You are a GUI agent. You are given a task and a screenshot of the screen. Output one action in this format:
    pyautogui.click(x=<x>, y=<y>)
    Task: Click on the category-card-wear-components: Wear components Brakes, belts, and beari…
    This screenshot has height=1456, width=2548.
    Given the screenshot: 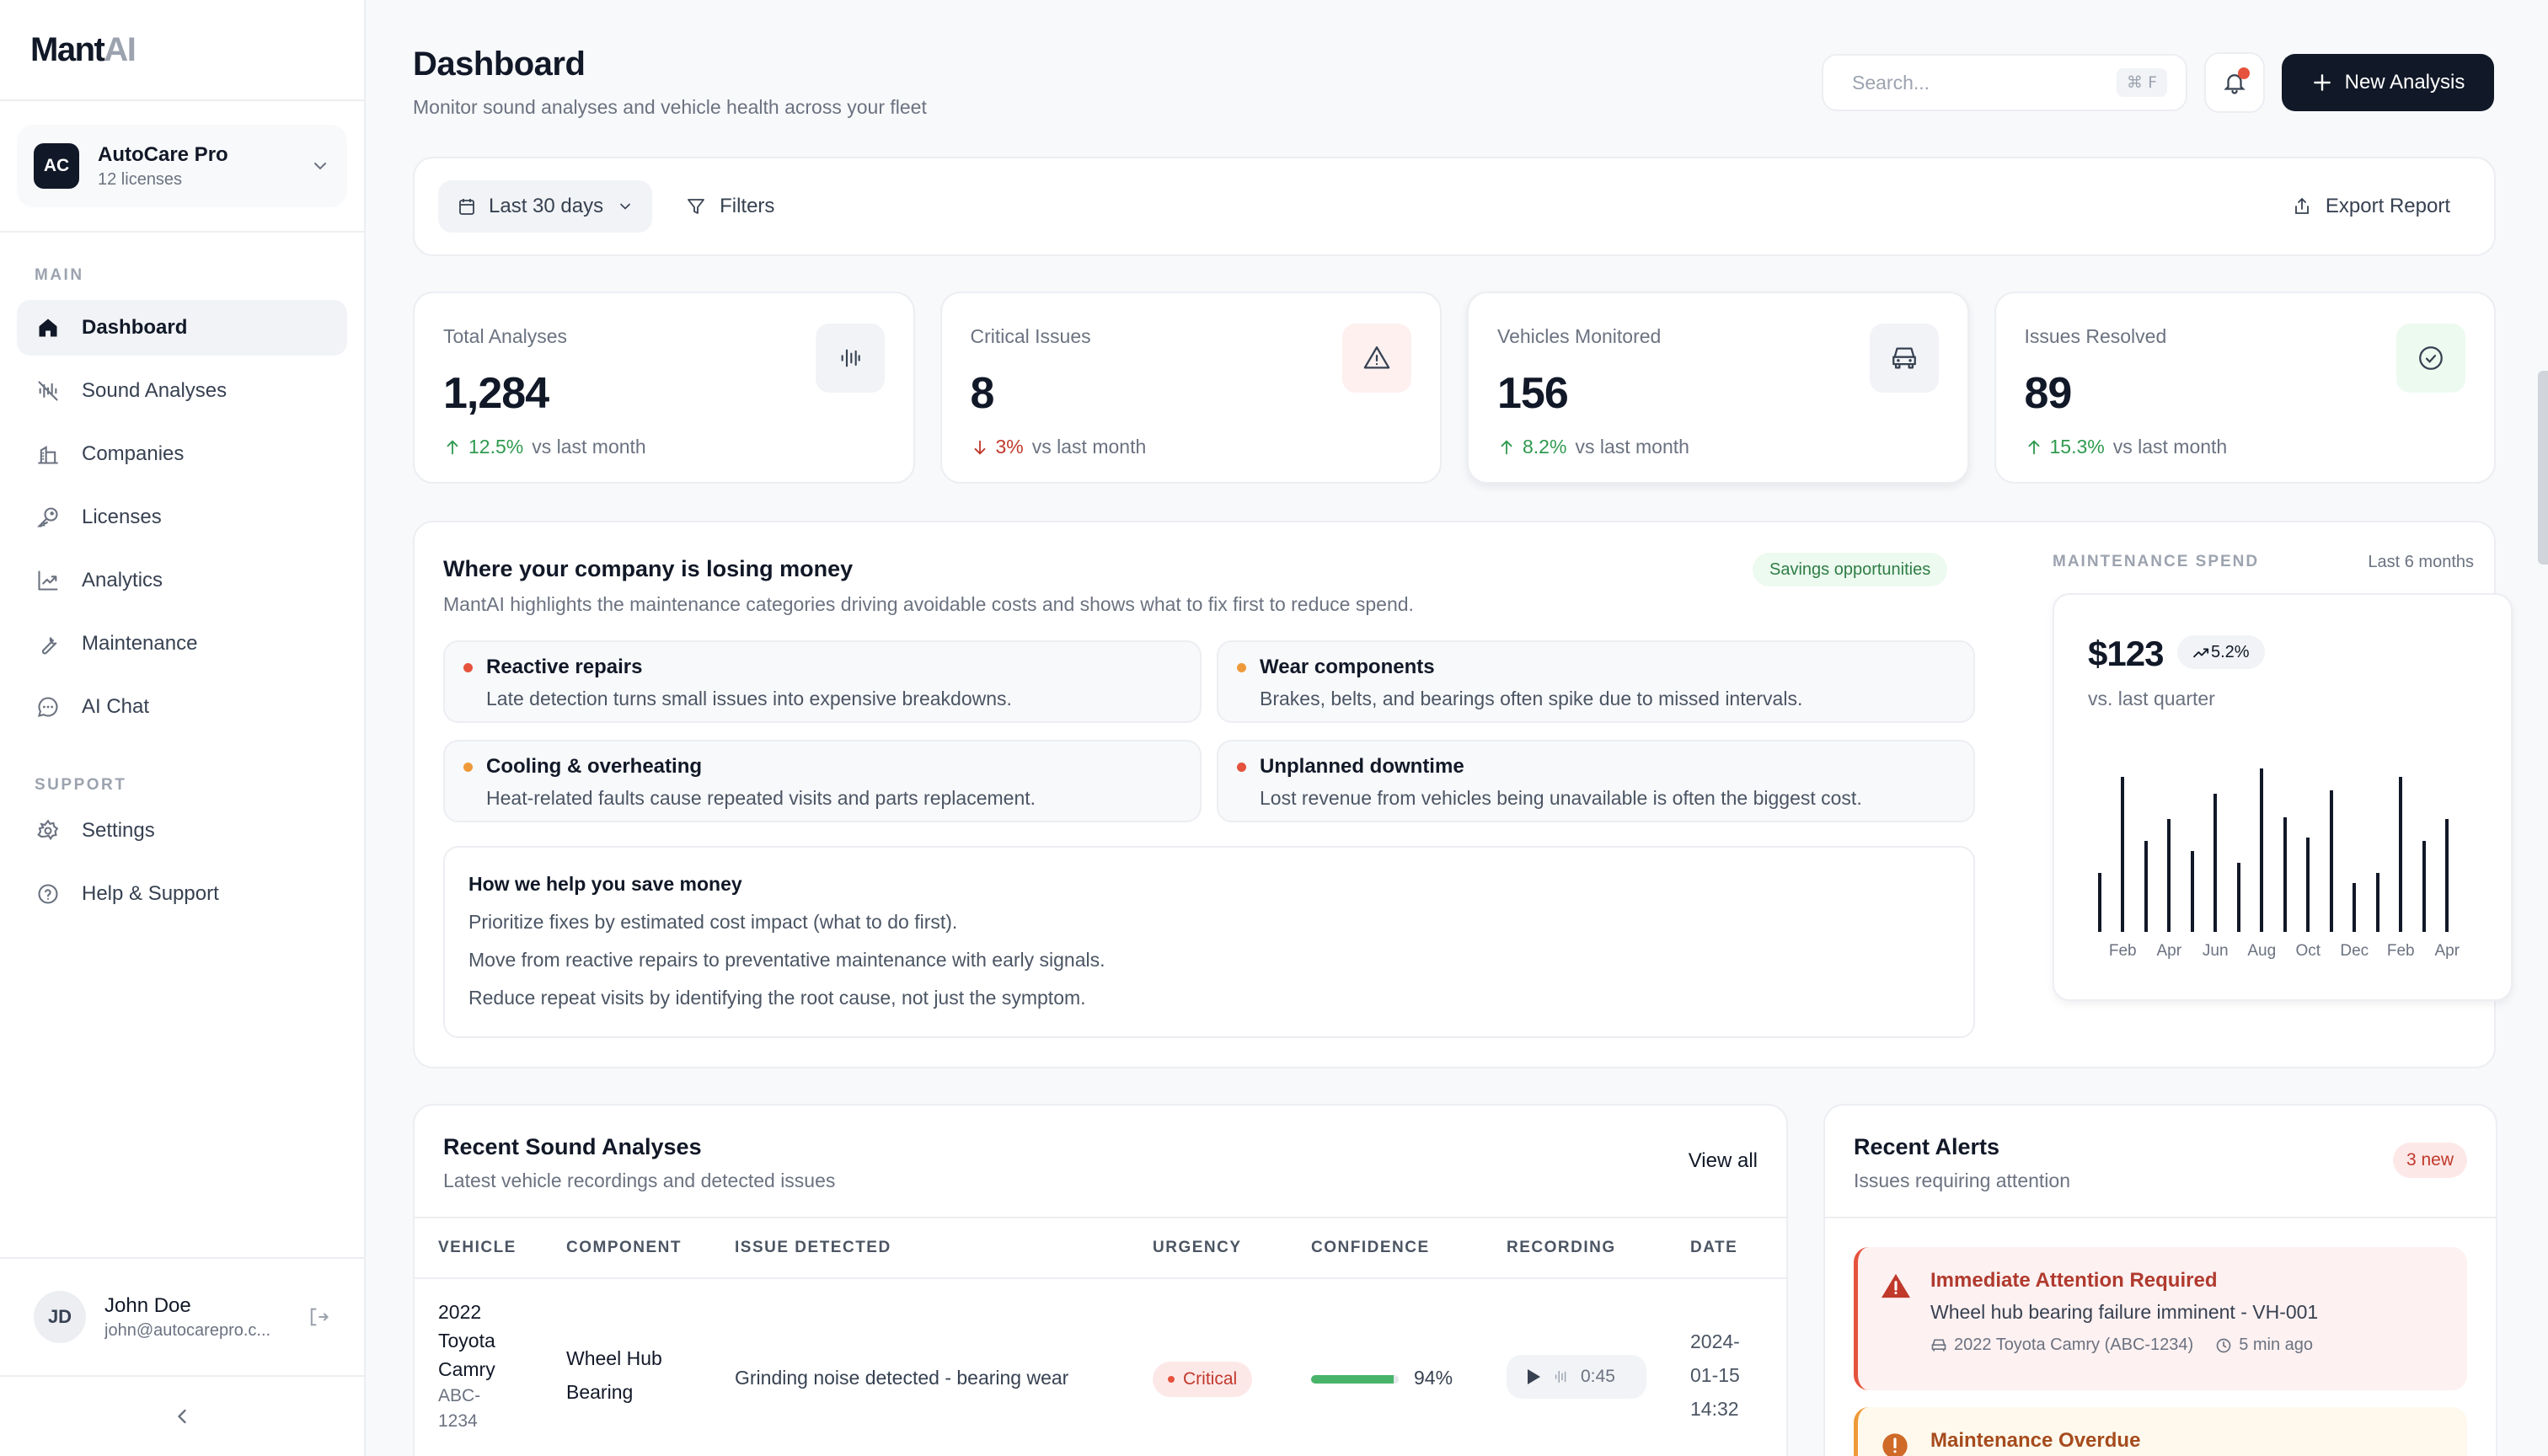 What is the action you would take?
    pyautogui.click(x=1596, y=681)
    